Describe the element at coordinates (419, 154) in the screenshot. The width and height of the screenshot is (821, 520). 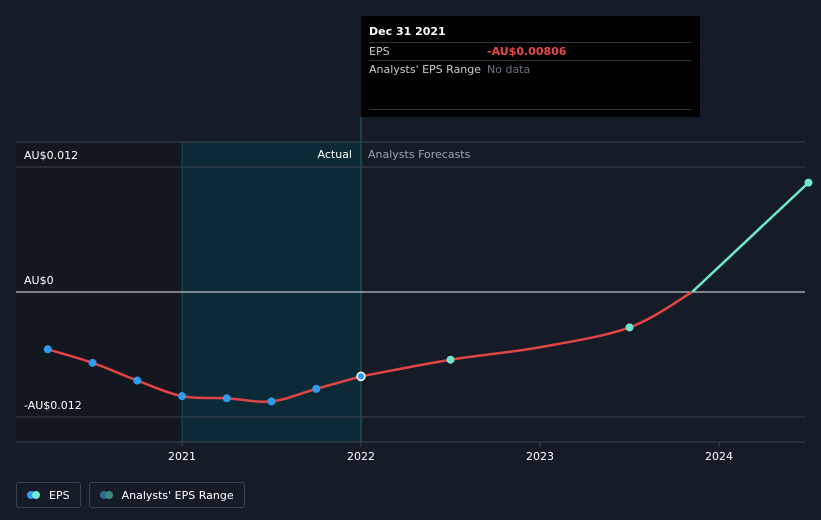
I see `forecast-region-label: Analysts Forecasts` at that location.